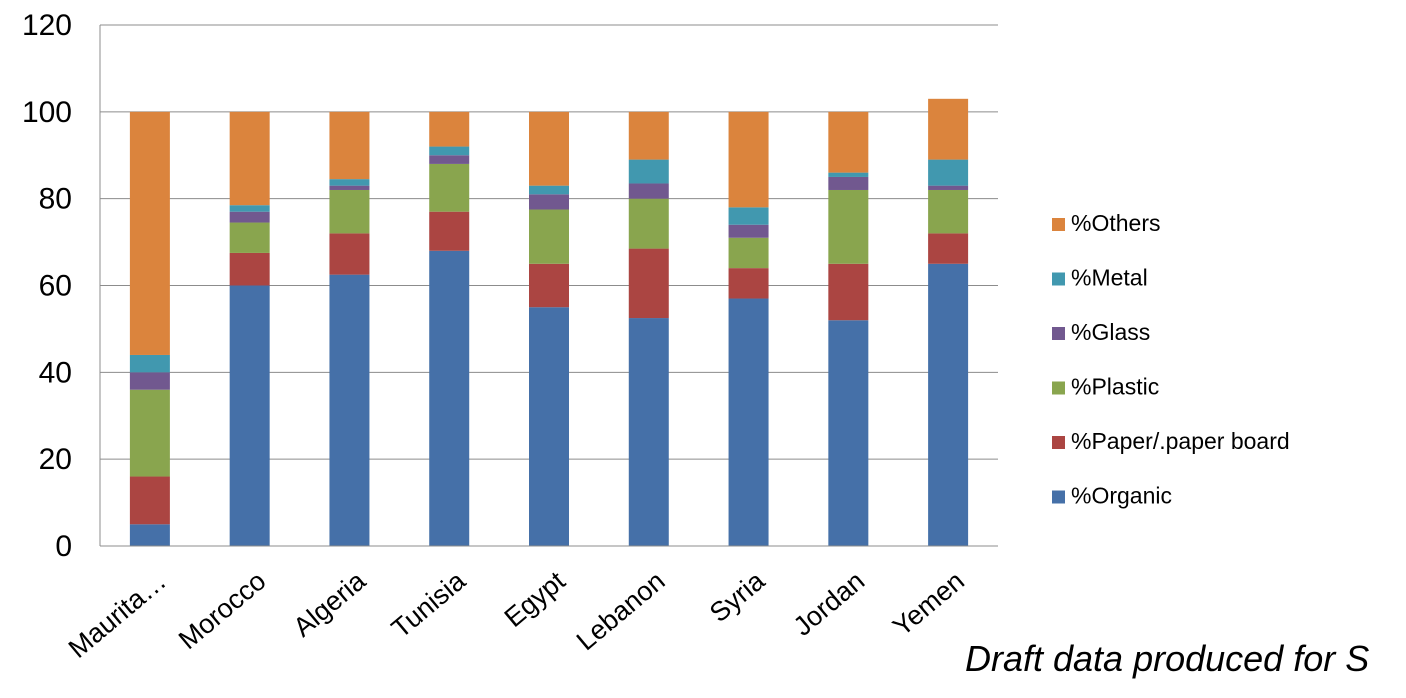 The image size is (1406, 698). I want to click on x-tick-label: Jordan, so click(829, 604).